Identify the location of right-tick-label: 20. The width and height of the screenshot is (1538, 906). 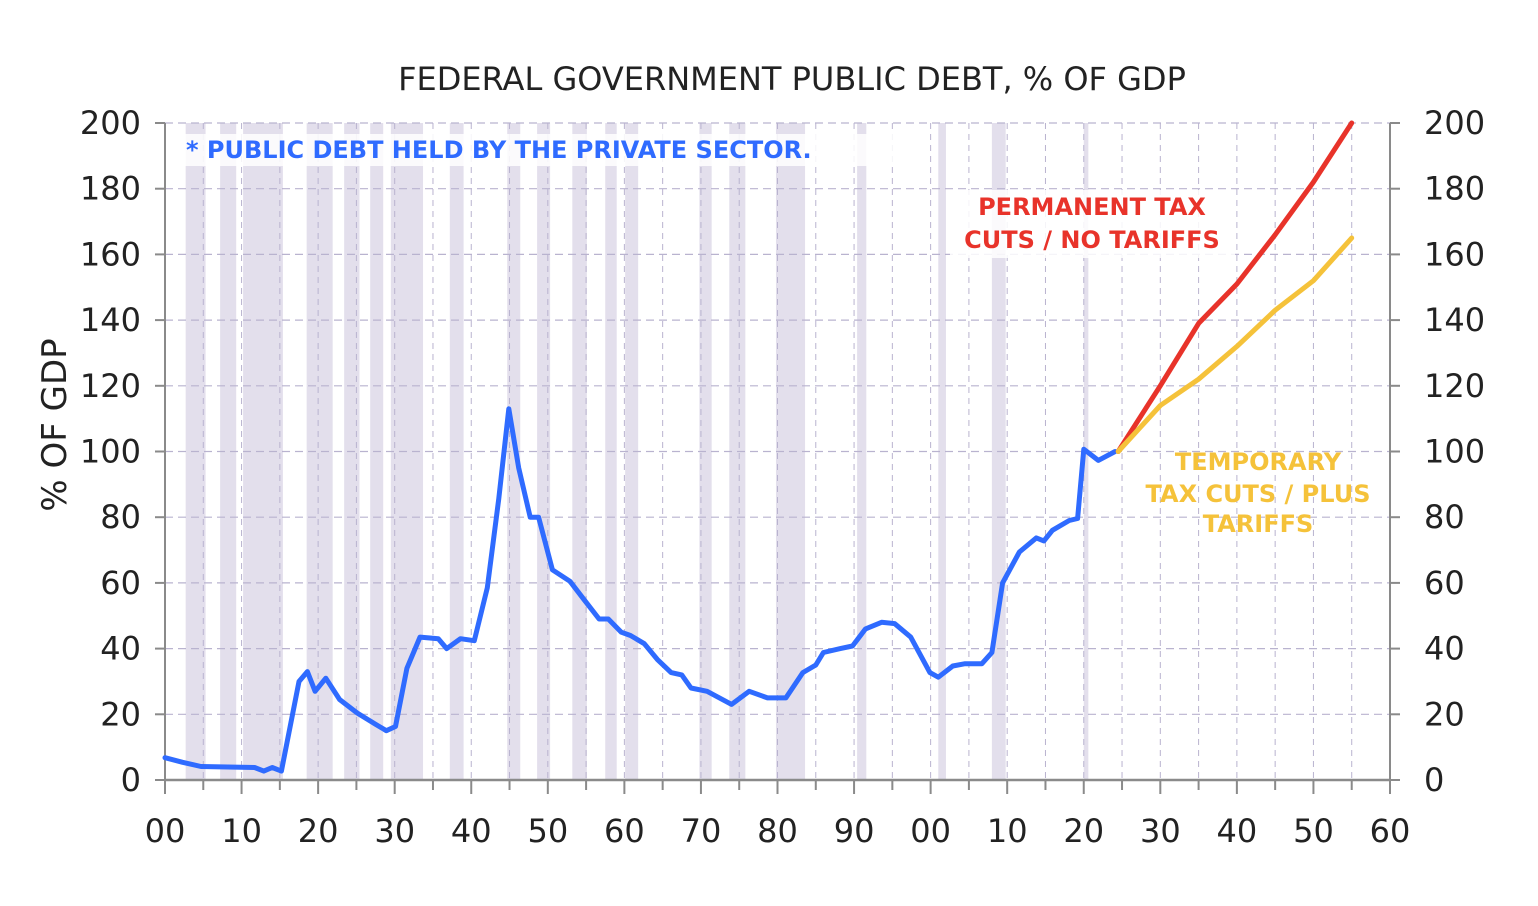
(1444, 714).